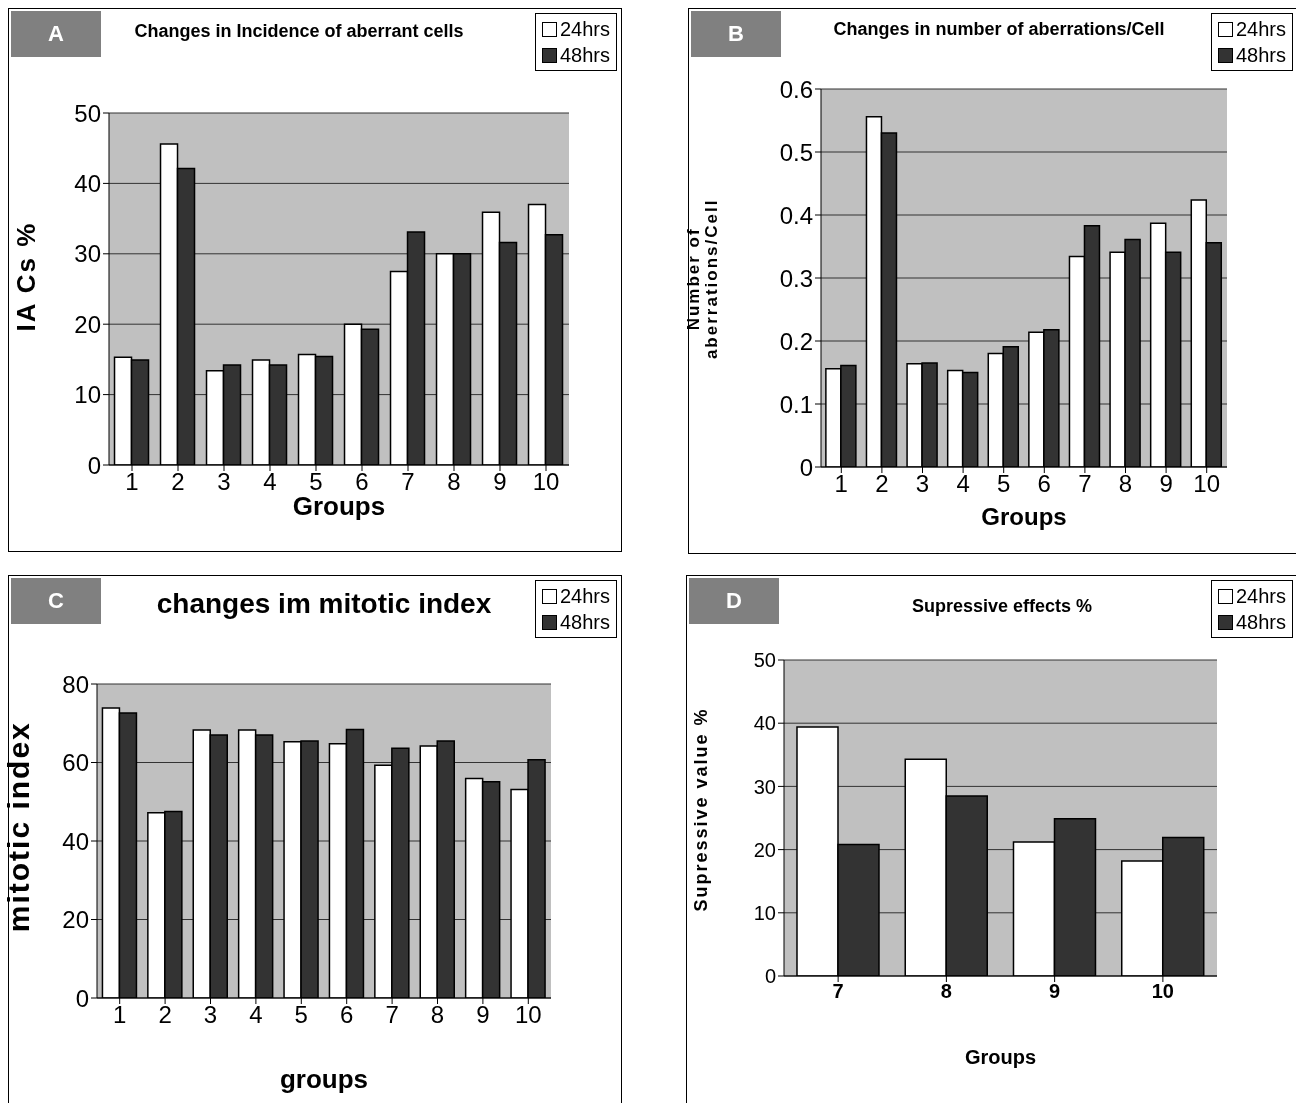 This screenshot has height=1103, width=1296. I want to click on text: D, so click(734, 601).